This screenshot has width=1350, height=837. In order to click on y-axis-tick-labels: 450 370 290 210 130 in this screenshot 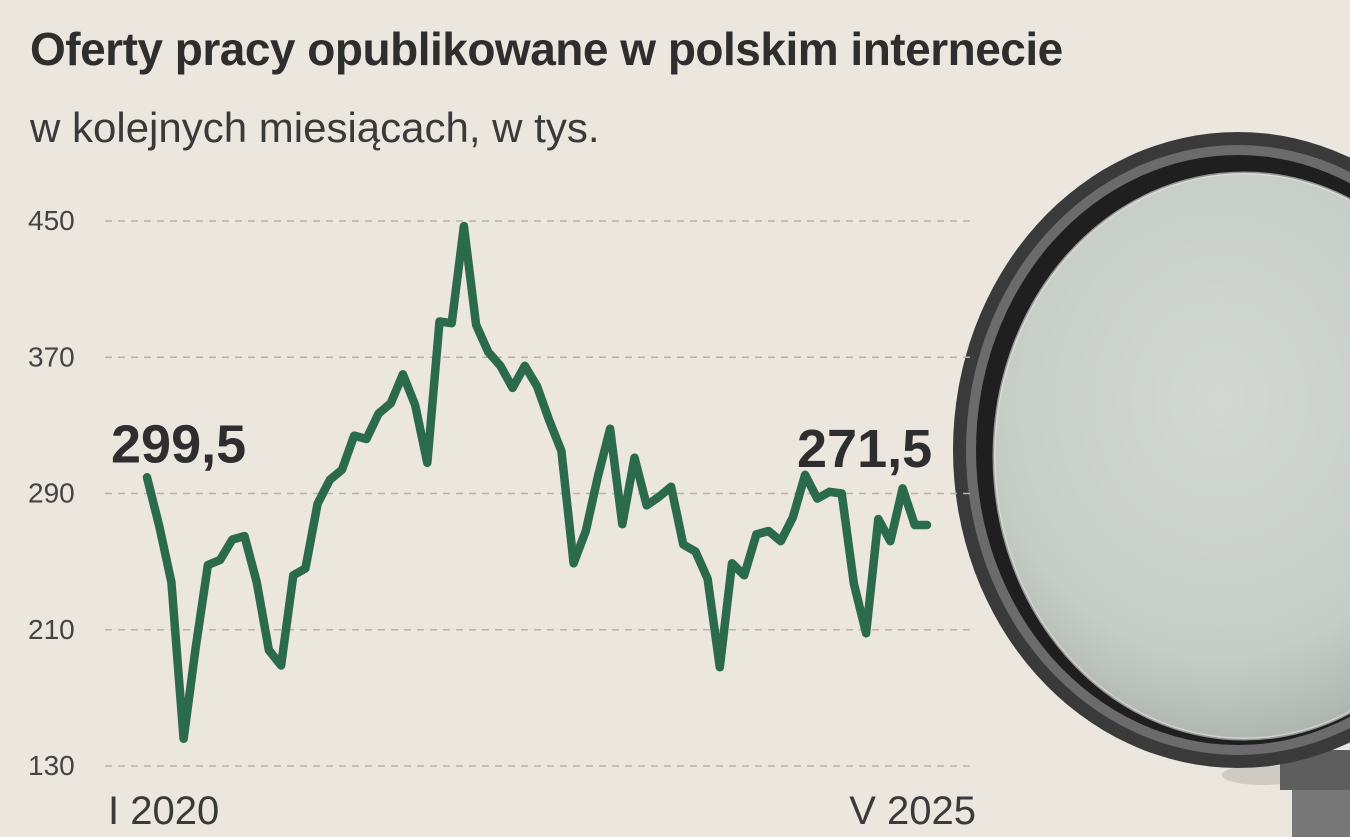, I will do `click(51, 493)`.